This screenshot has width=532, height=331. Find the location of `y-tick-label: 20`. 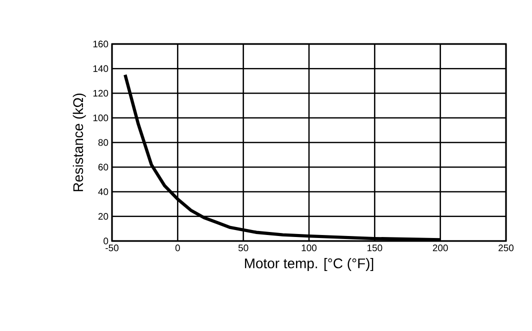

y-tick-label: 20 is located at coordinates (103, 216).